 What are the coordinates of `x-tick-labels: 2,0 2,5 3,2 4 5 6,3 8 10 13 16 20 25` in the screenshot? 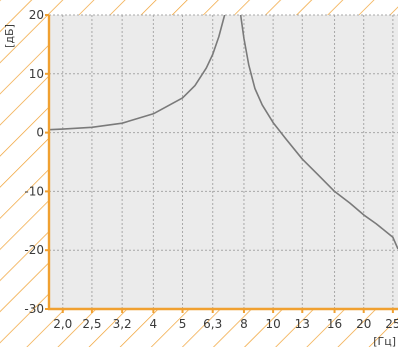 It's located at (225, 320).